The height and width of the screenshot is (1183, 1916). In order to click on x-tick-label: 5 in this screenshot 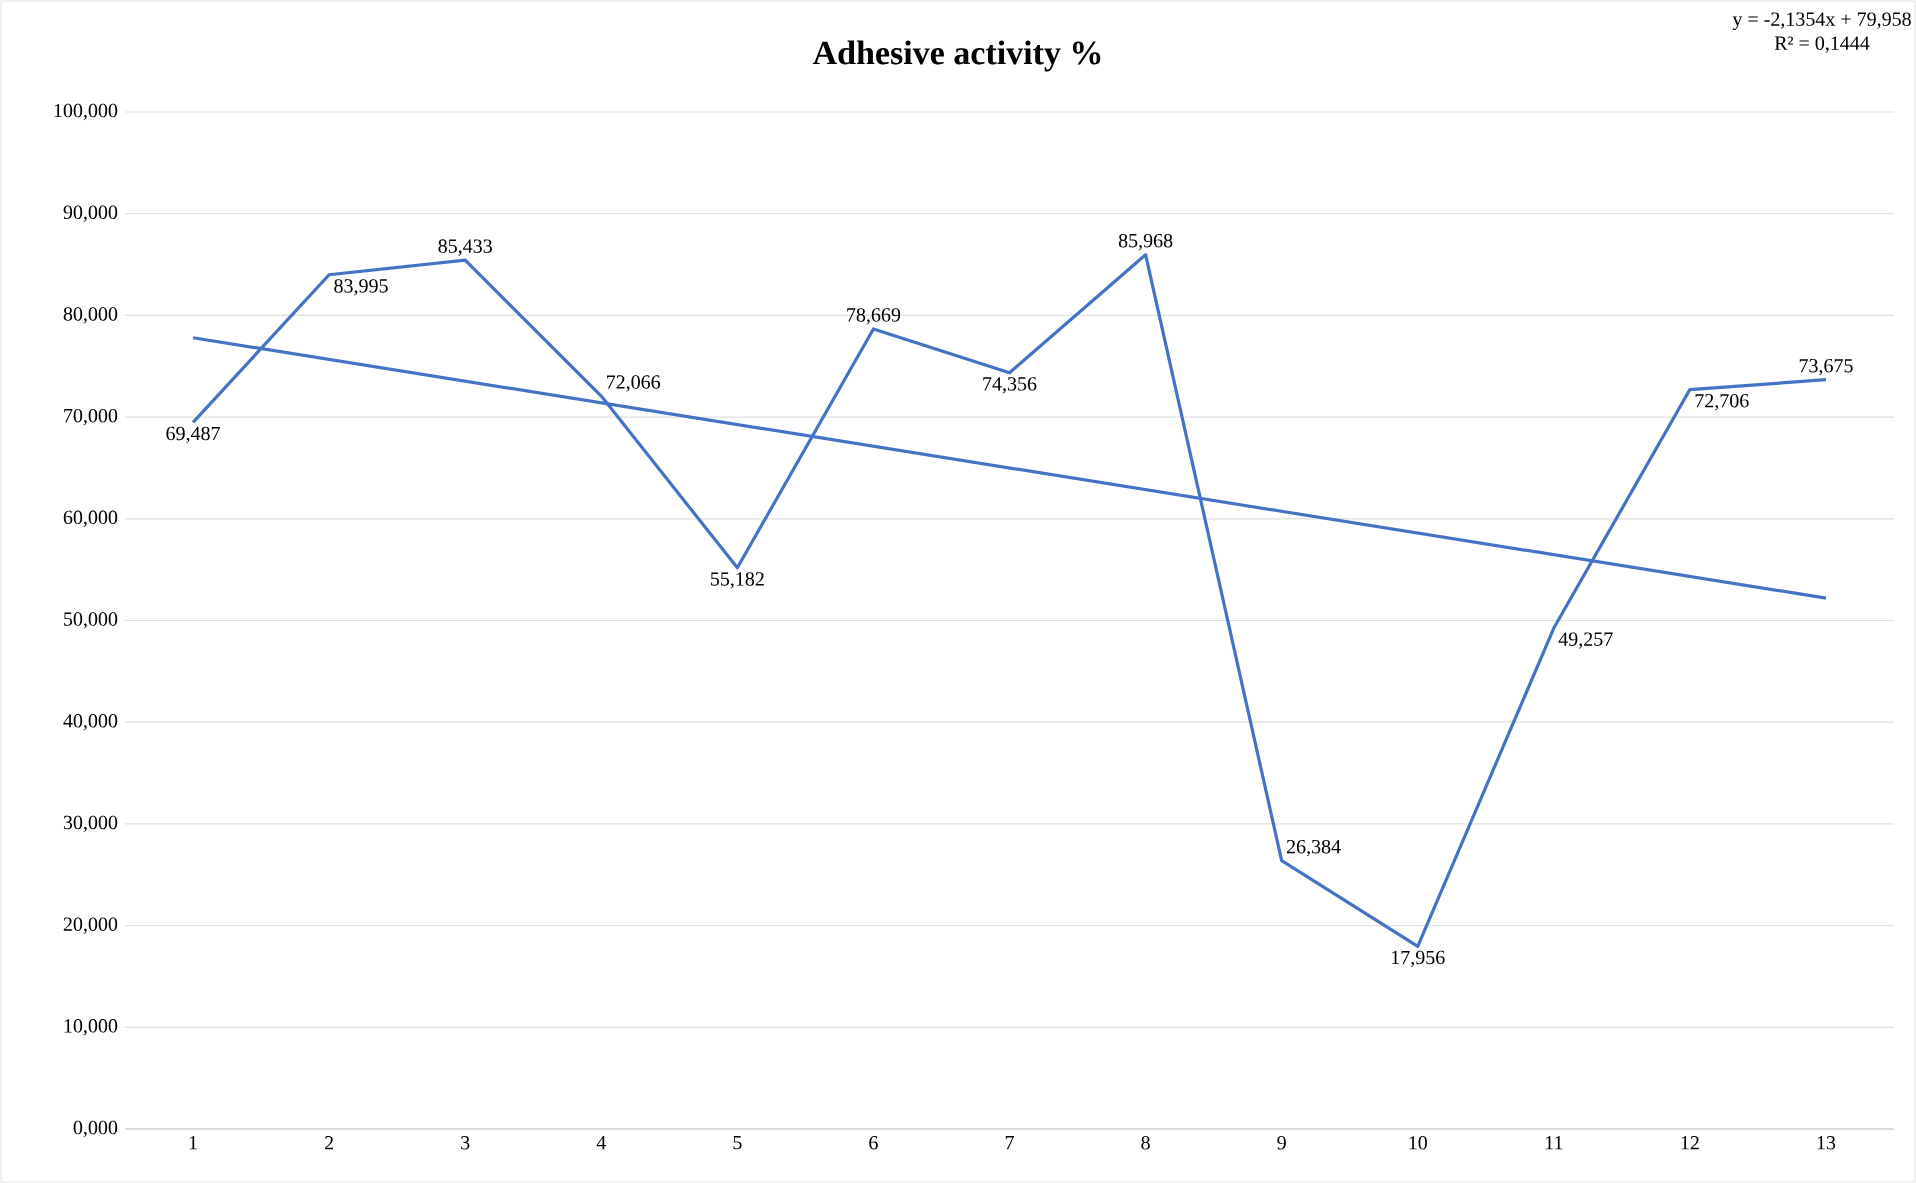, I will do `click(737, 1143)`.